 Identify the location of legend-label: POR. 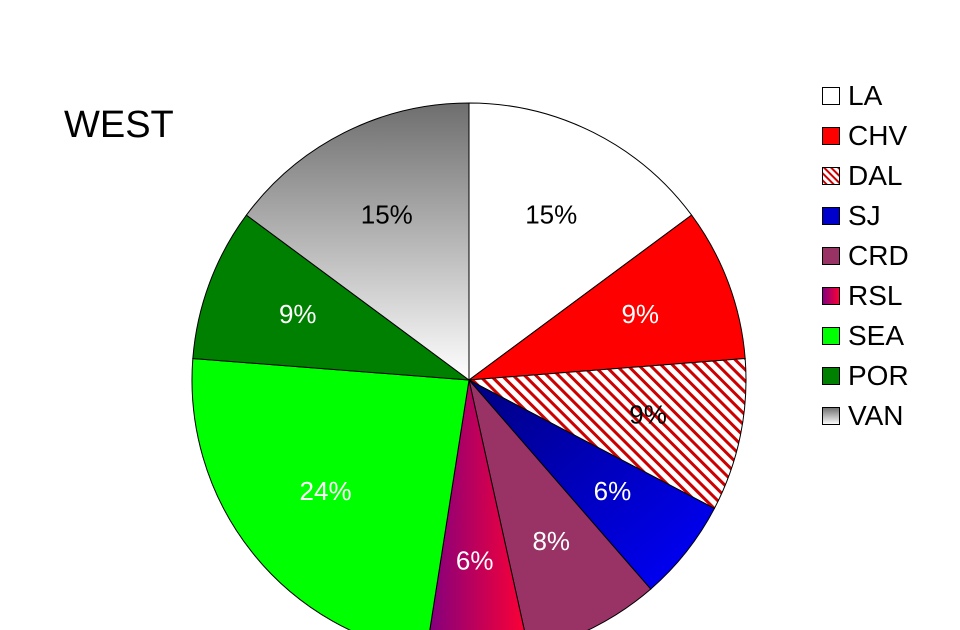
(878, 375).